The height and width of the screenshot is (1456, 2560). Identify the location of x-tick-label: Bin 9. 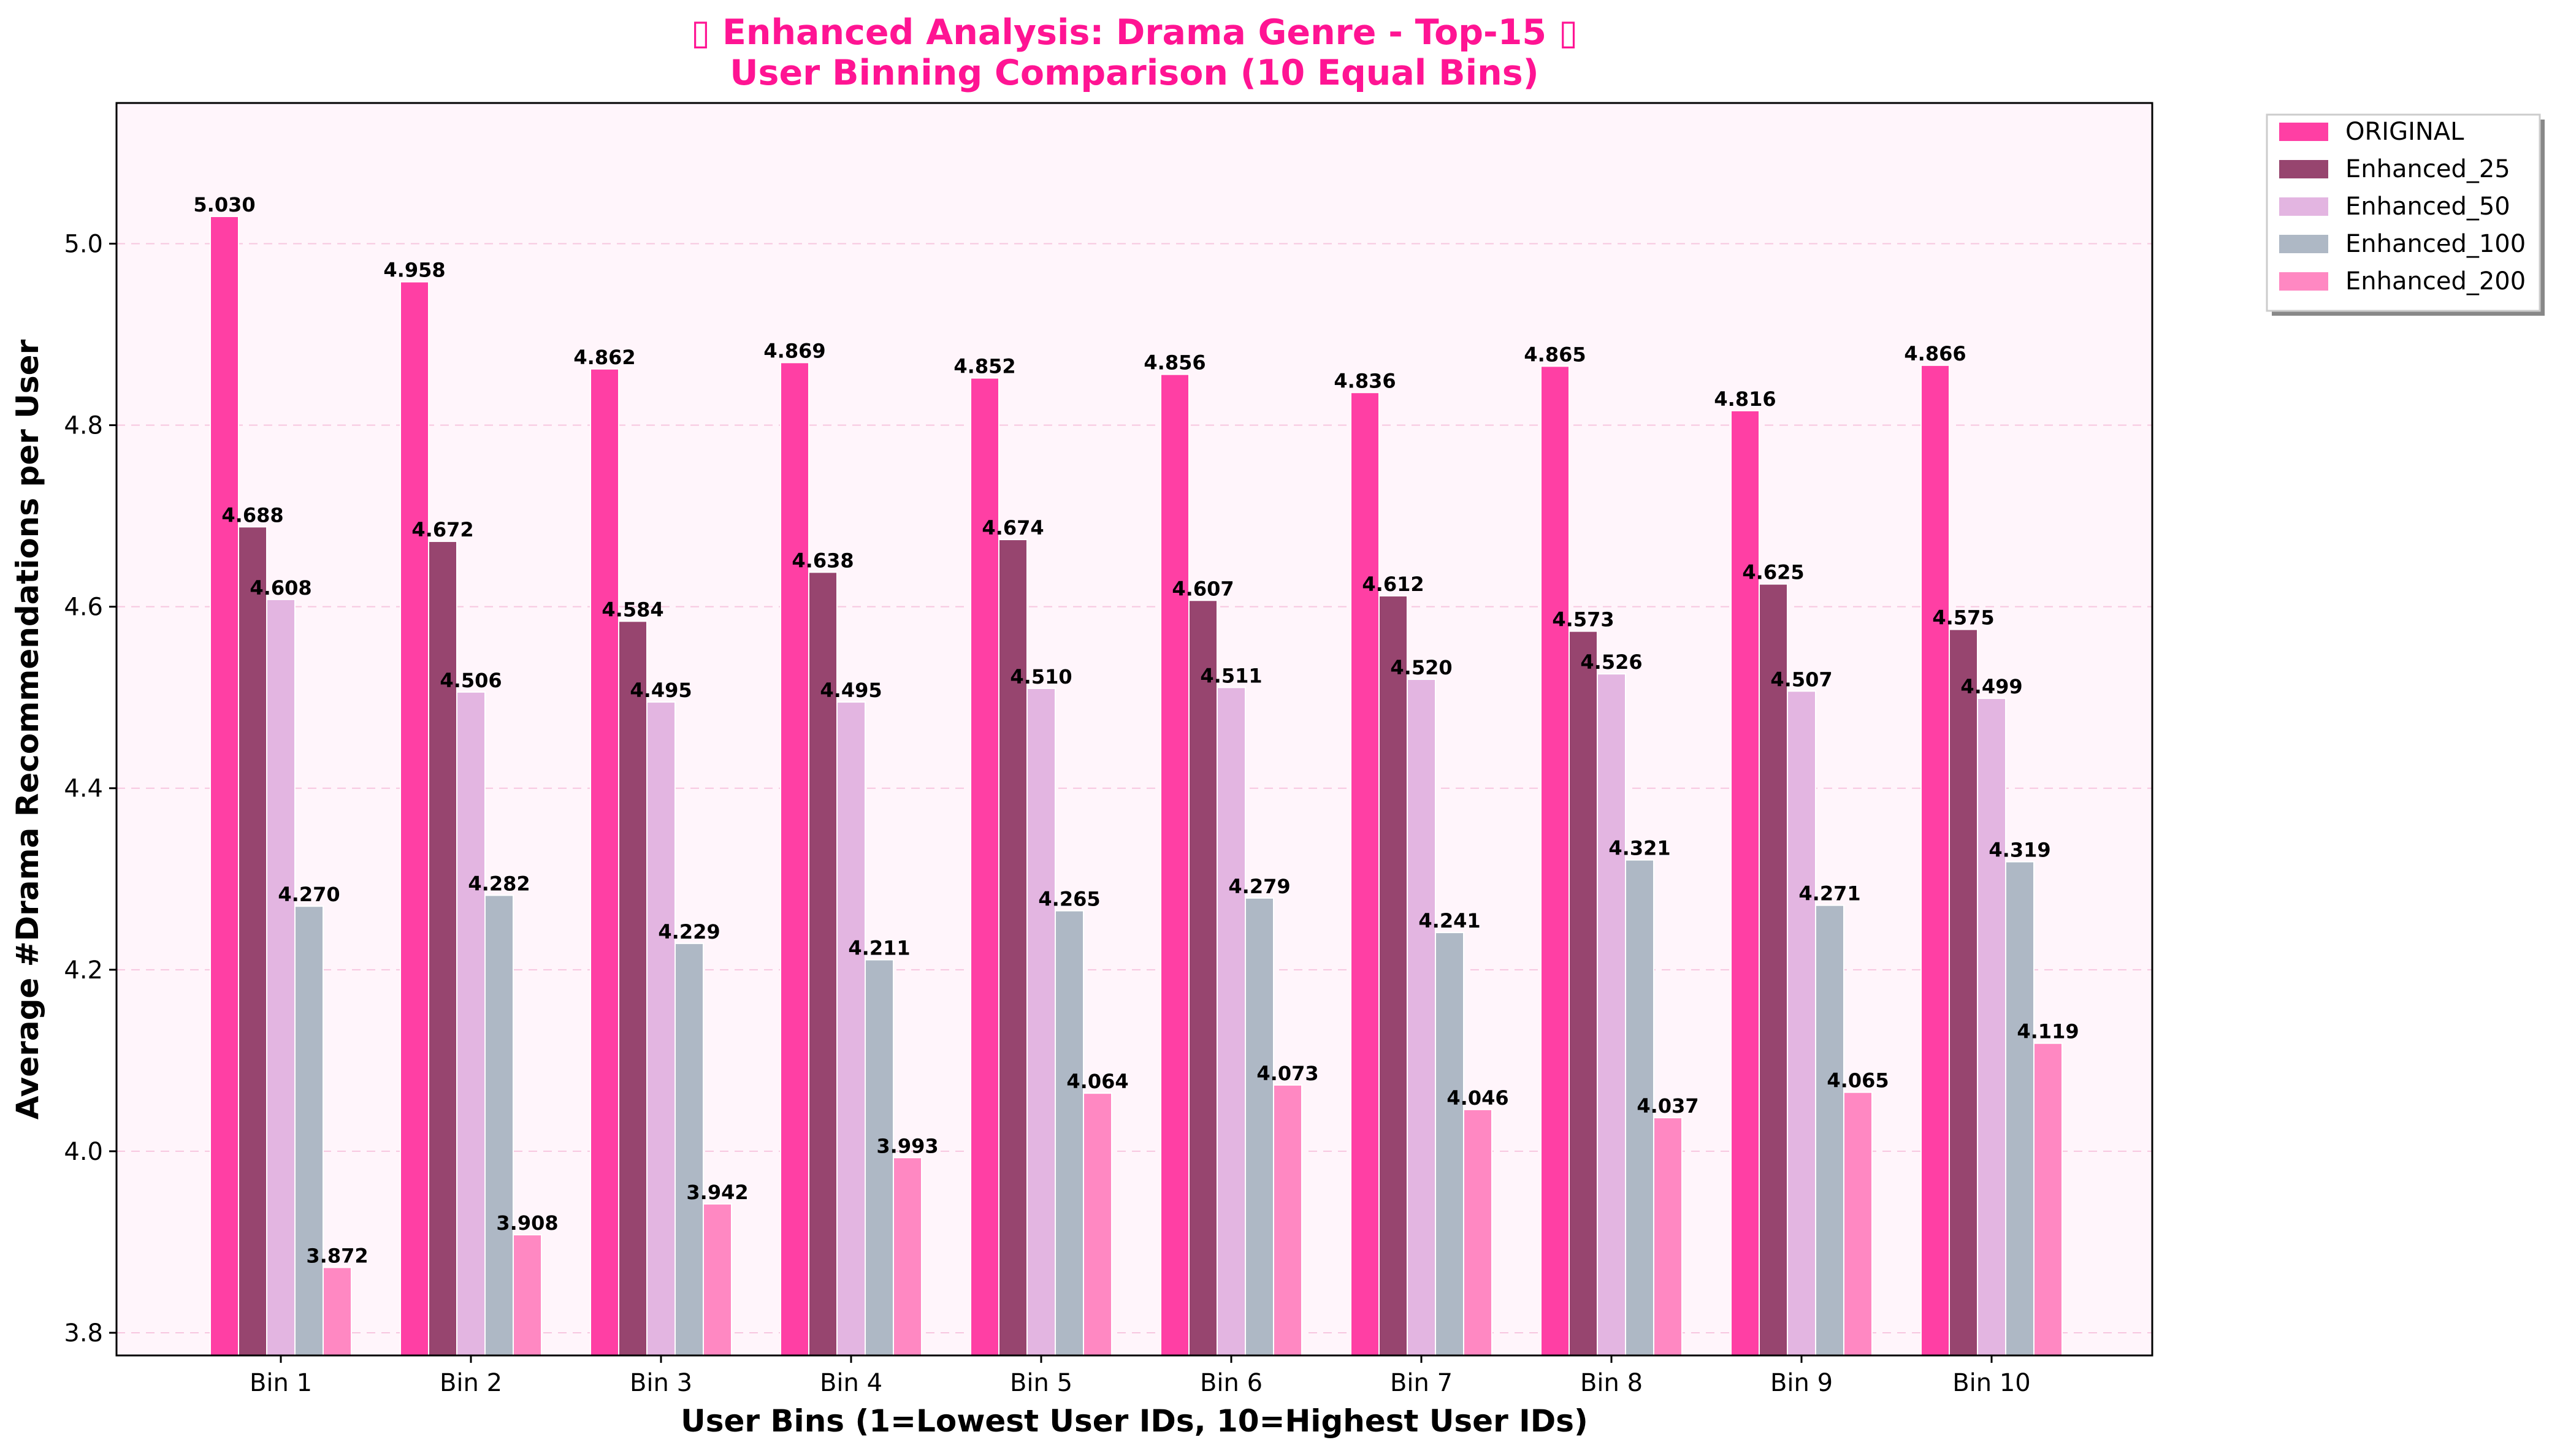
(1801, 1383).